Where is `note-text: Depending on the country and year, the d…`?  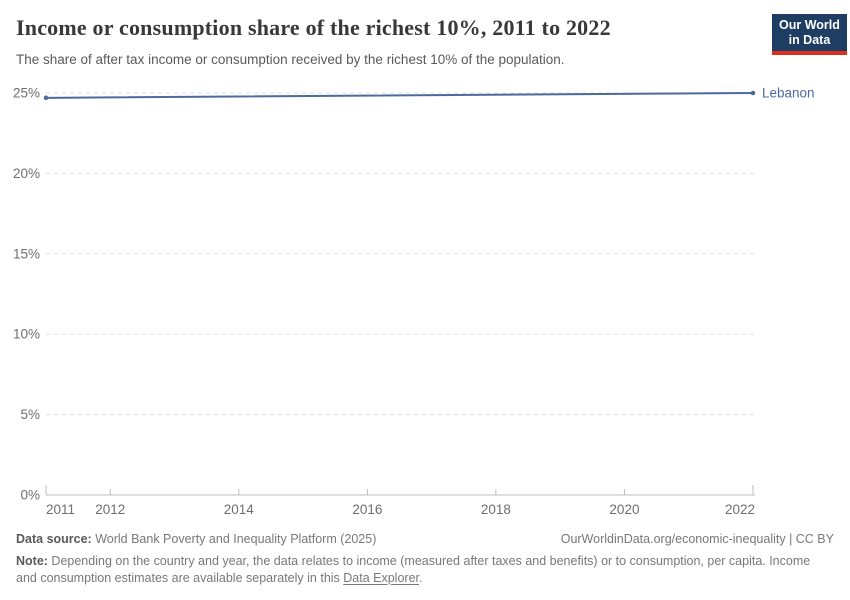 note-text: Depending on the country and year, the d… is located at coordinates (413, 569).